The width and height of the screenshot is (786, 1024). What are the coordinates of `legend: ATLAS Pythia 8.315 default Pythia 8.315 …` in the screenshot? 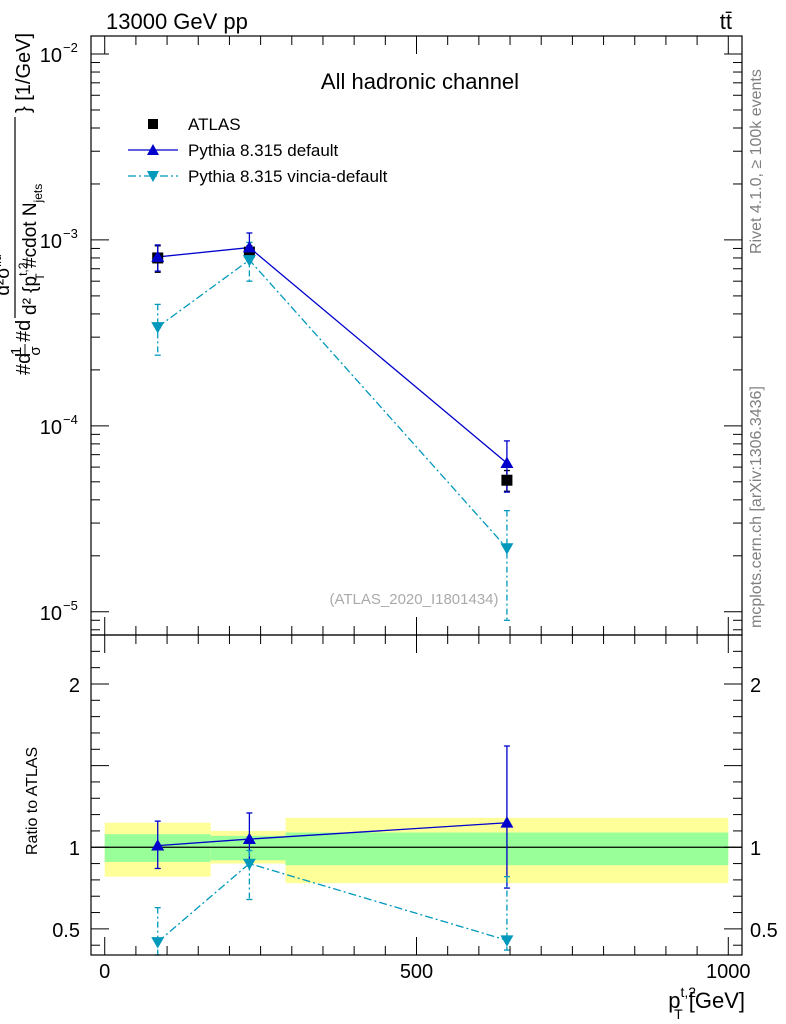 It's located at (258, 150).